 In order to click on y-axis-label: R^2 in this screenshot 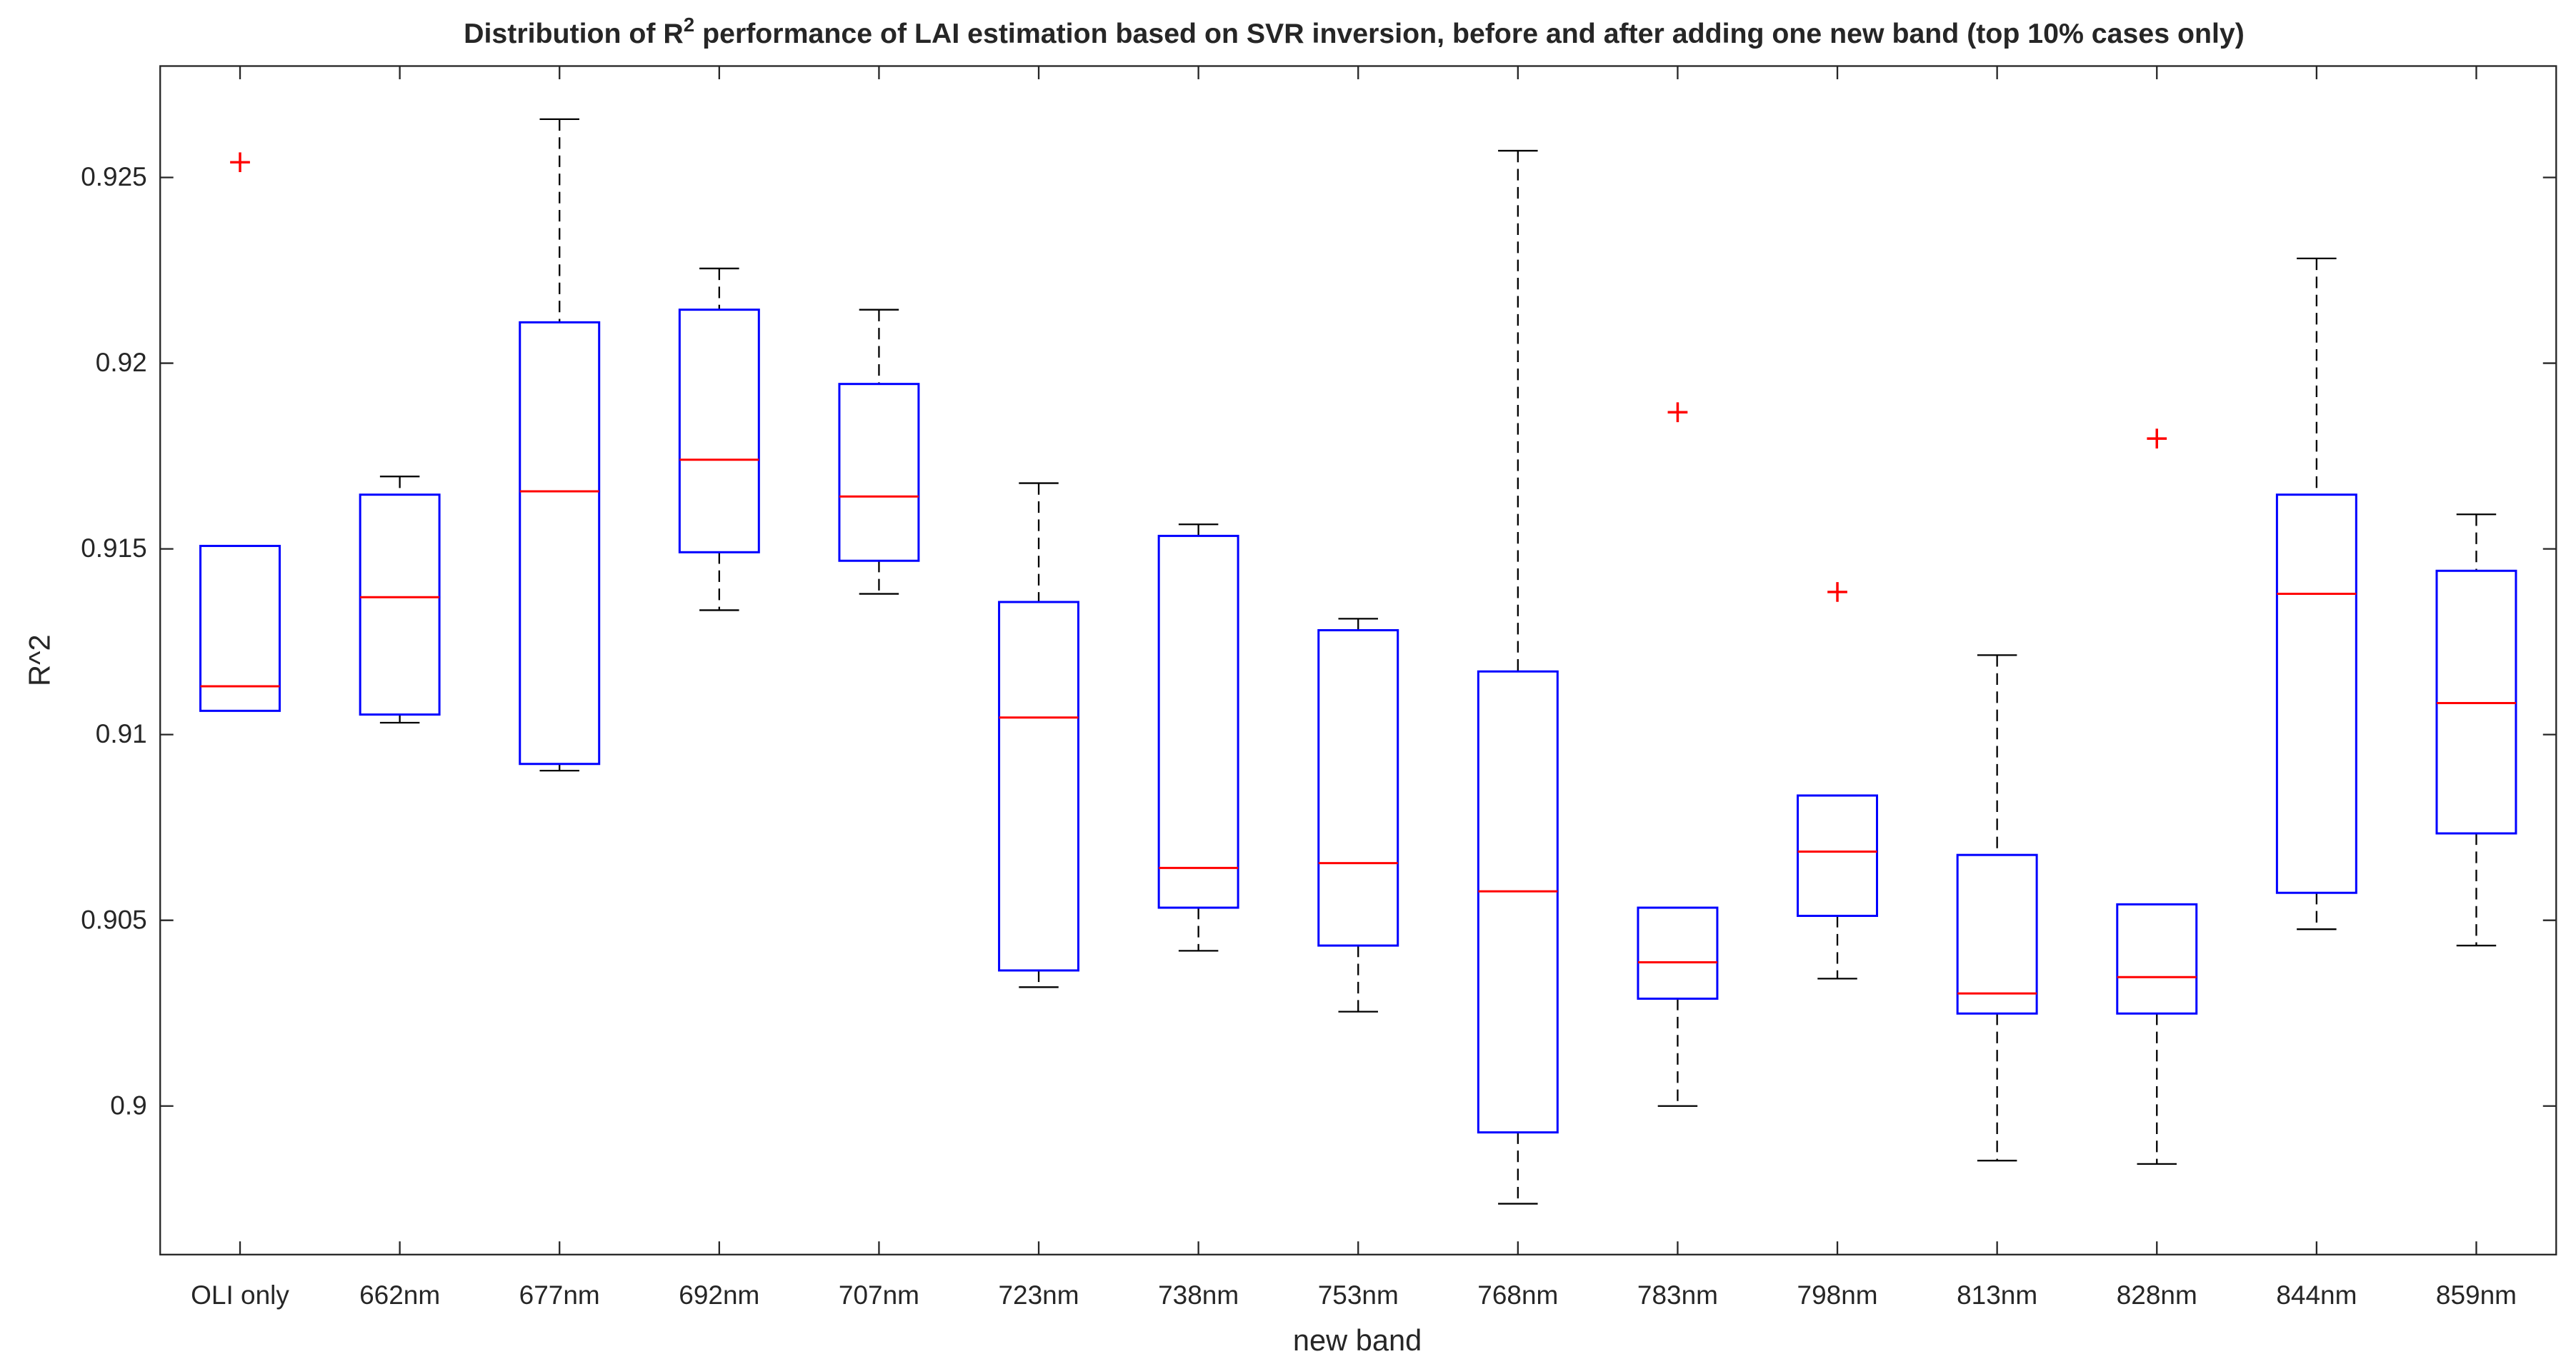, I will do `click(39, 660)`.